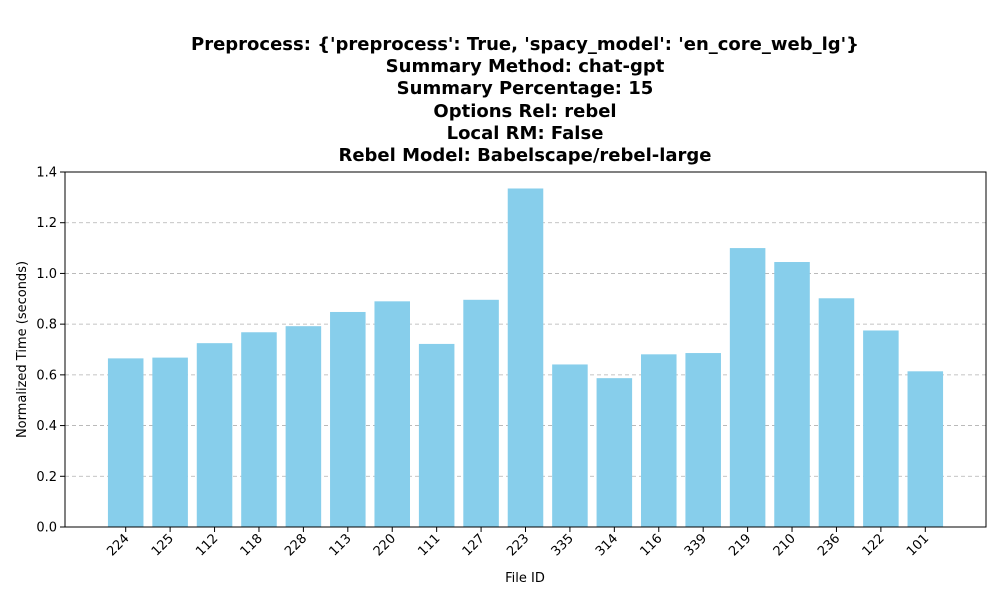 The width and height of the screenshot is (1000, 600). What do you see at coordinates (385, 545) in the screenshot?
I see `x-tick-label: 220` at bounding box center [385, 545].